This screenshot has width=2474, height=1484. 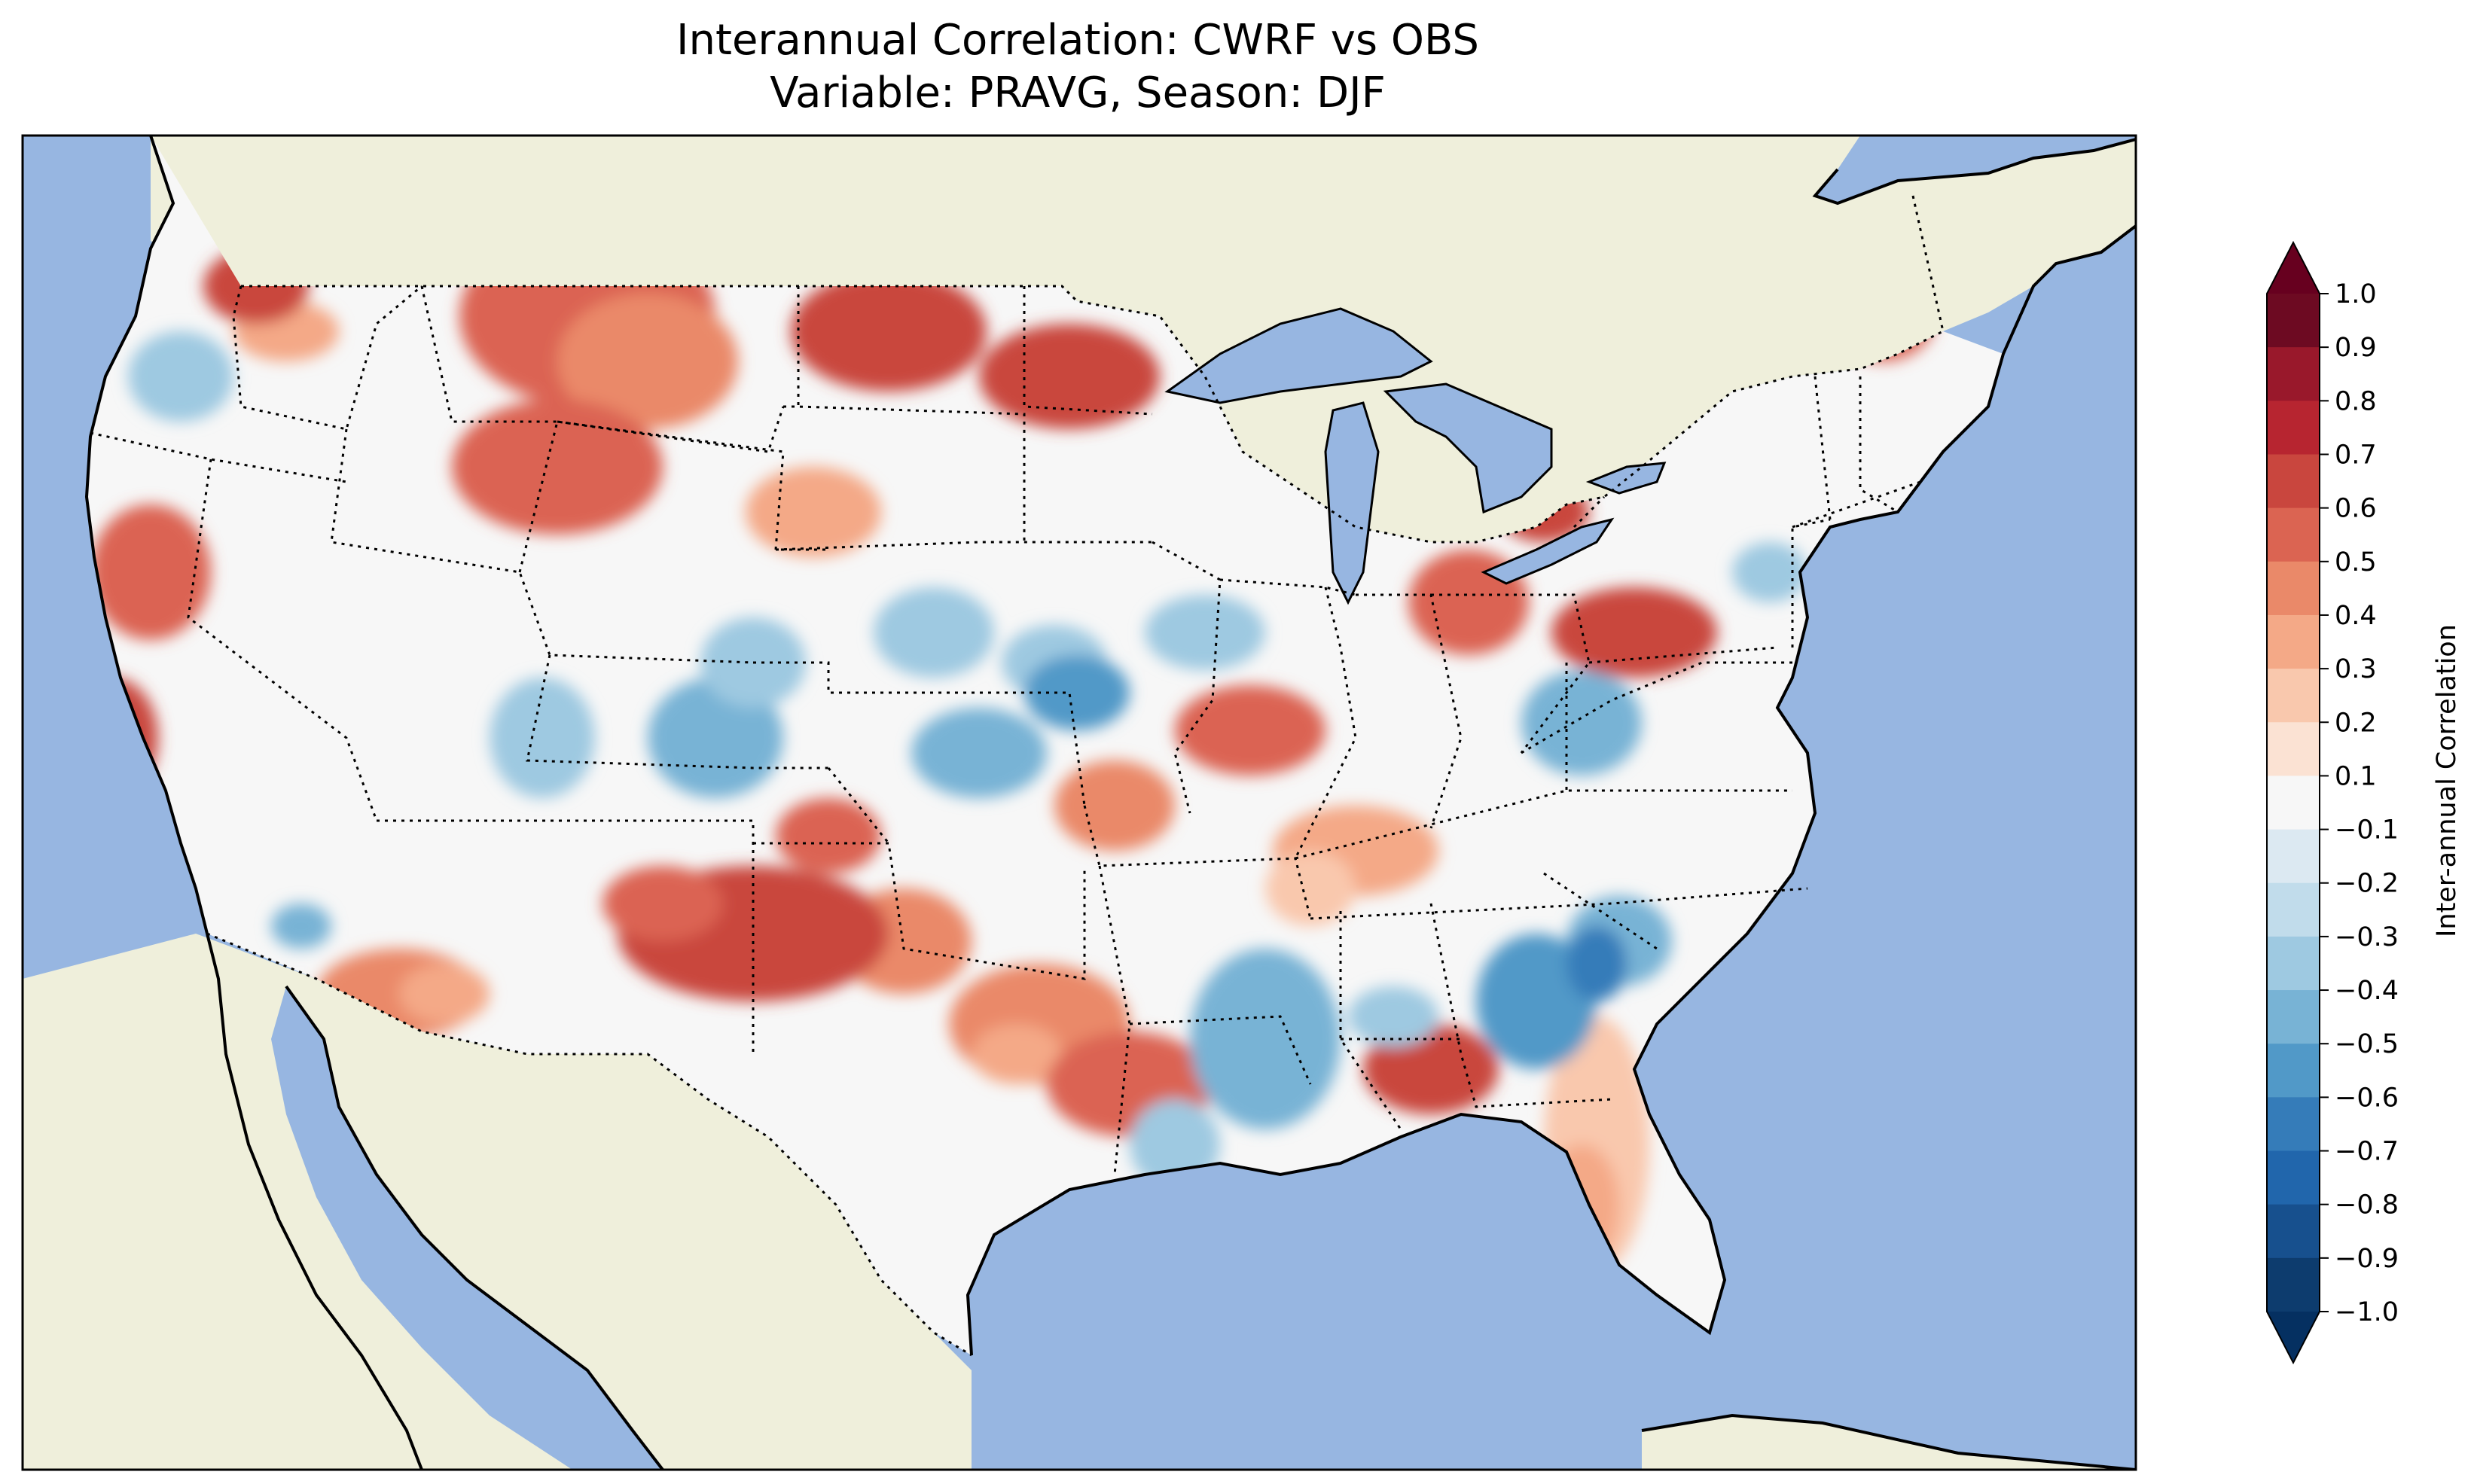 I want to click on chart-title-line-1: Interannual Correlation: CWRF vs OBS, so click(x=1078, y=40).